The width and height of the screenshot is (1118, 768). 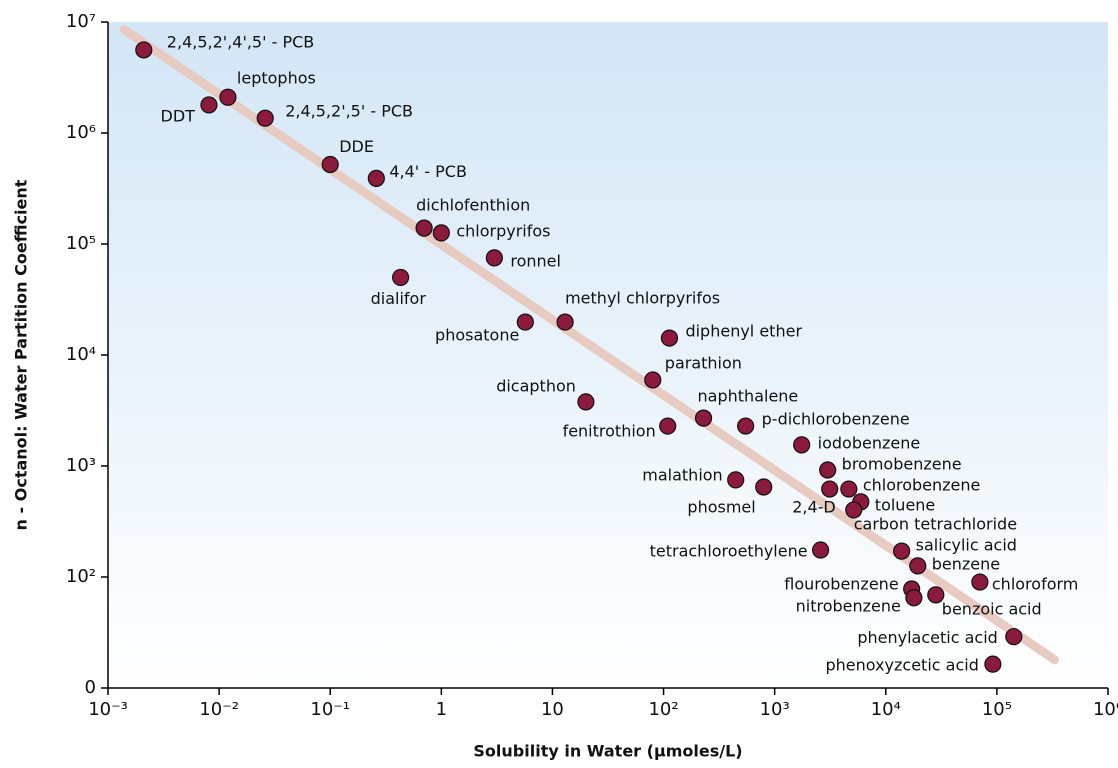 What do you see at coordinates (349, 111) in the screenshot?
I see `point-label: 2,4,5,2',5' - PCB` at bounding box center [349, 111].